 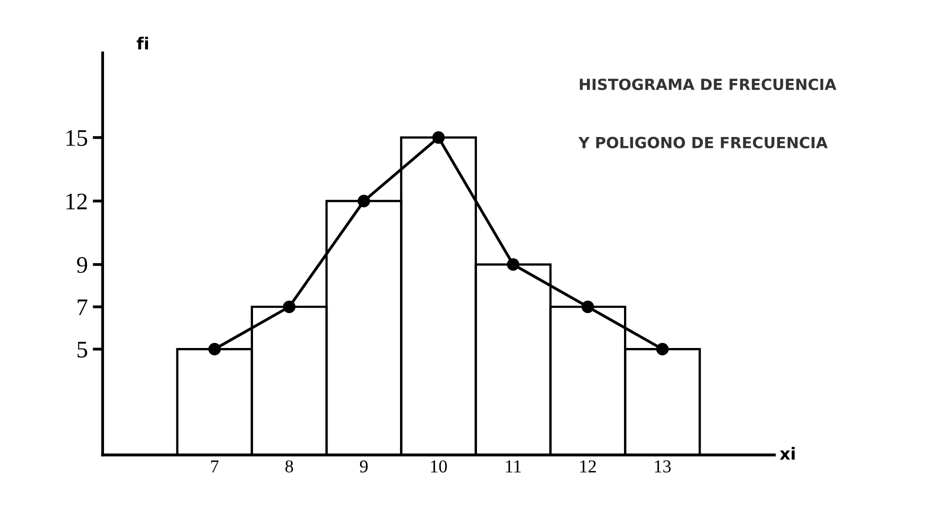 I want to click on y-tick-label: 7, so click(x=83, y=308).